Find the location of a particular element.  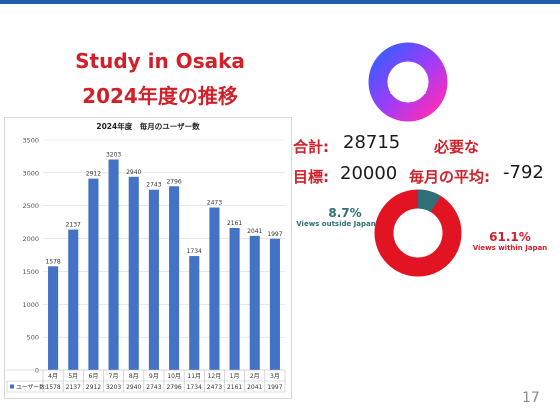

reached-label: Reached is located at coordinates (408, 91).